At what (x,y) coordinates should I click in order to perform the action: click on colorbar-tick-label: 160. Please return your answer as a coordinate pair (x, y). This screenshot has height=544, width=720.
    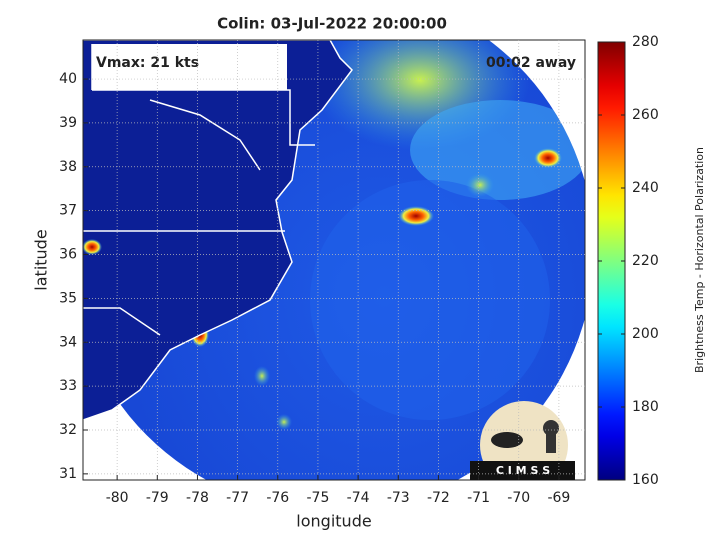
    Looking at the image, I should click on (645, 480).